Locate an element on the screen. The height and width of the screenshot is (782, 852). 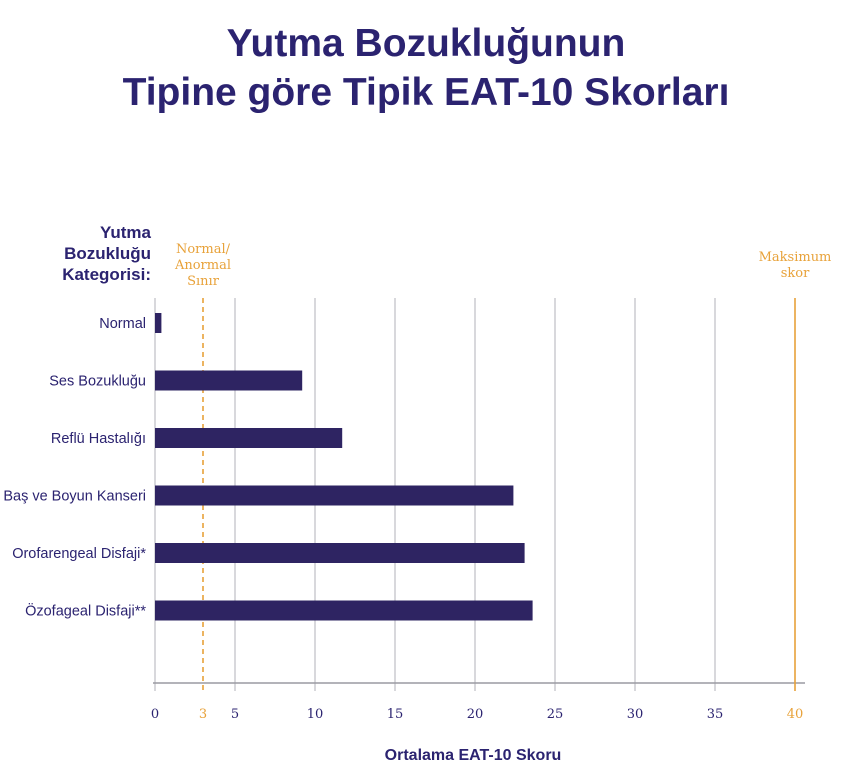
y-axis-header: Yutma Bozukluğu Kategorisi: is located at coordinates (106, 253).